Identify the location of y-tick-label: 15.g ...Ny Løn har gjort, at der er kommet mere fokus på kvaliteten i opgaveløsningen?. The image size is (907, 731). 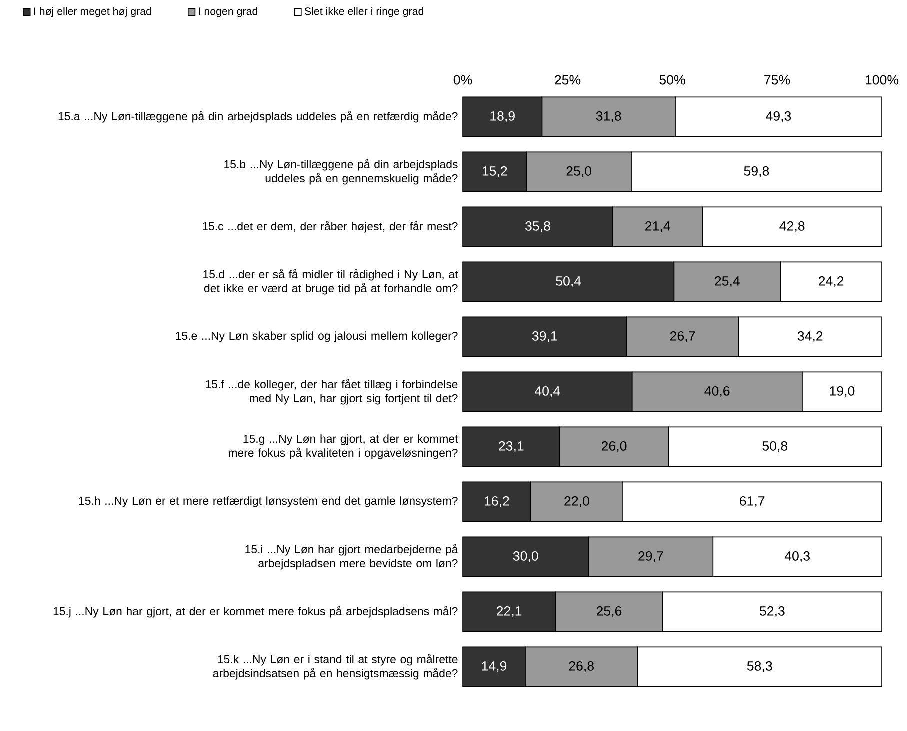
(343, 447).